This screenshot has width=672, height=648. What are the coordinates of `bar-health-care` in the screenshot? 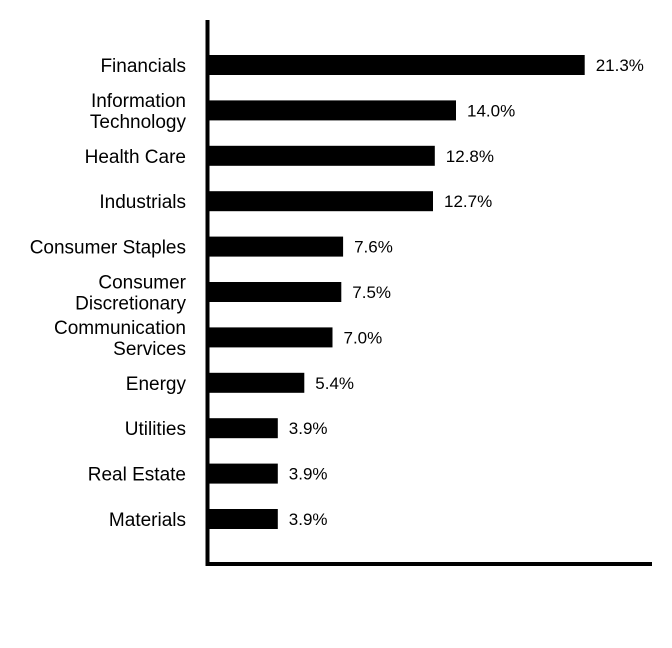 It's located at (322, 155).